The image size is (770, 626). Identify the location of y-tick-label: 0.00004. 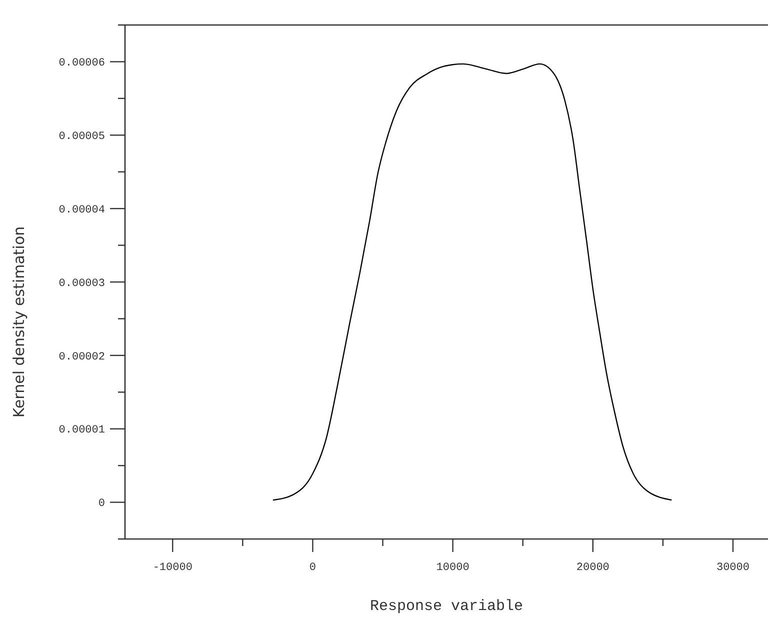
(82, 210).